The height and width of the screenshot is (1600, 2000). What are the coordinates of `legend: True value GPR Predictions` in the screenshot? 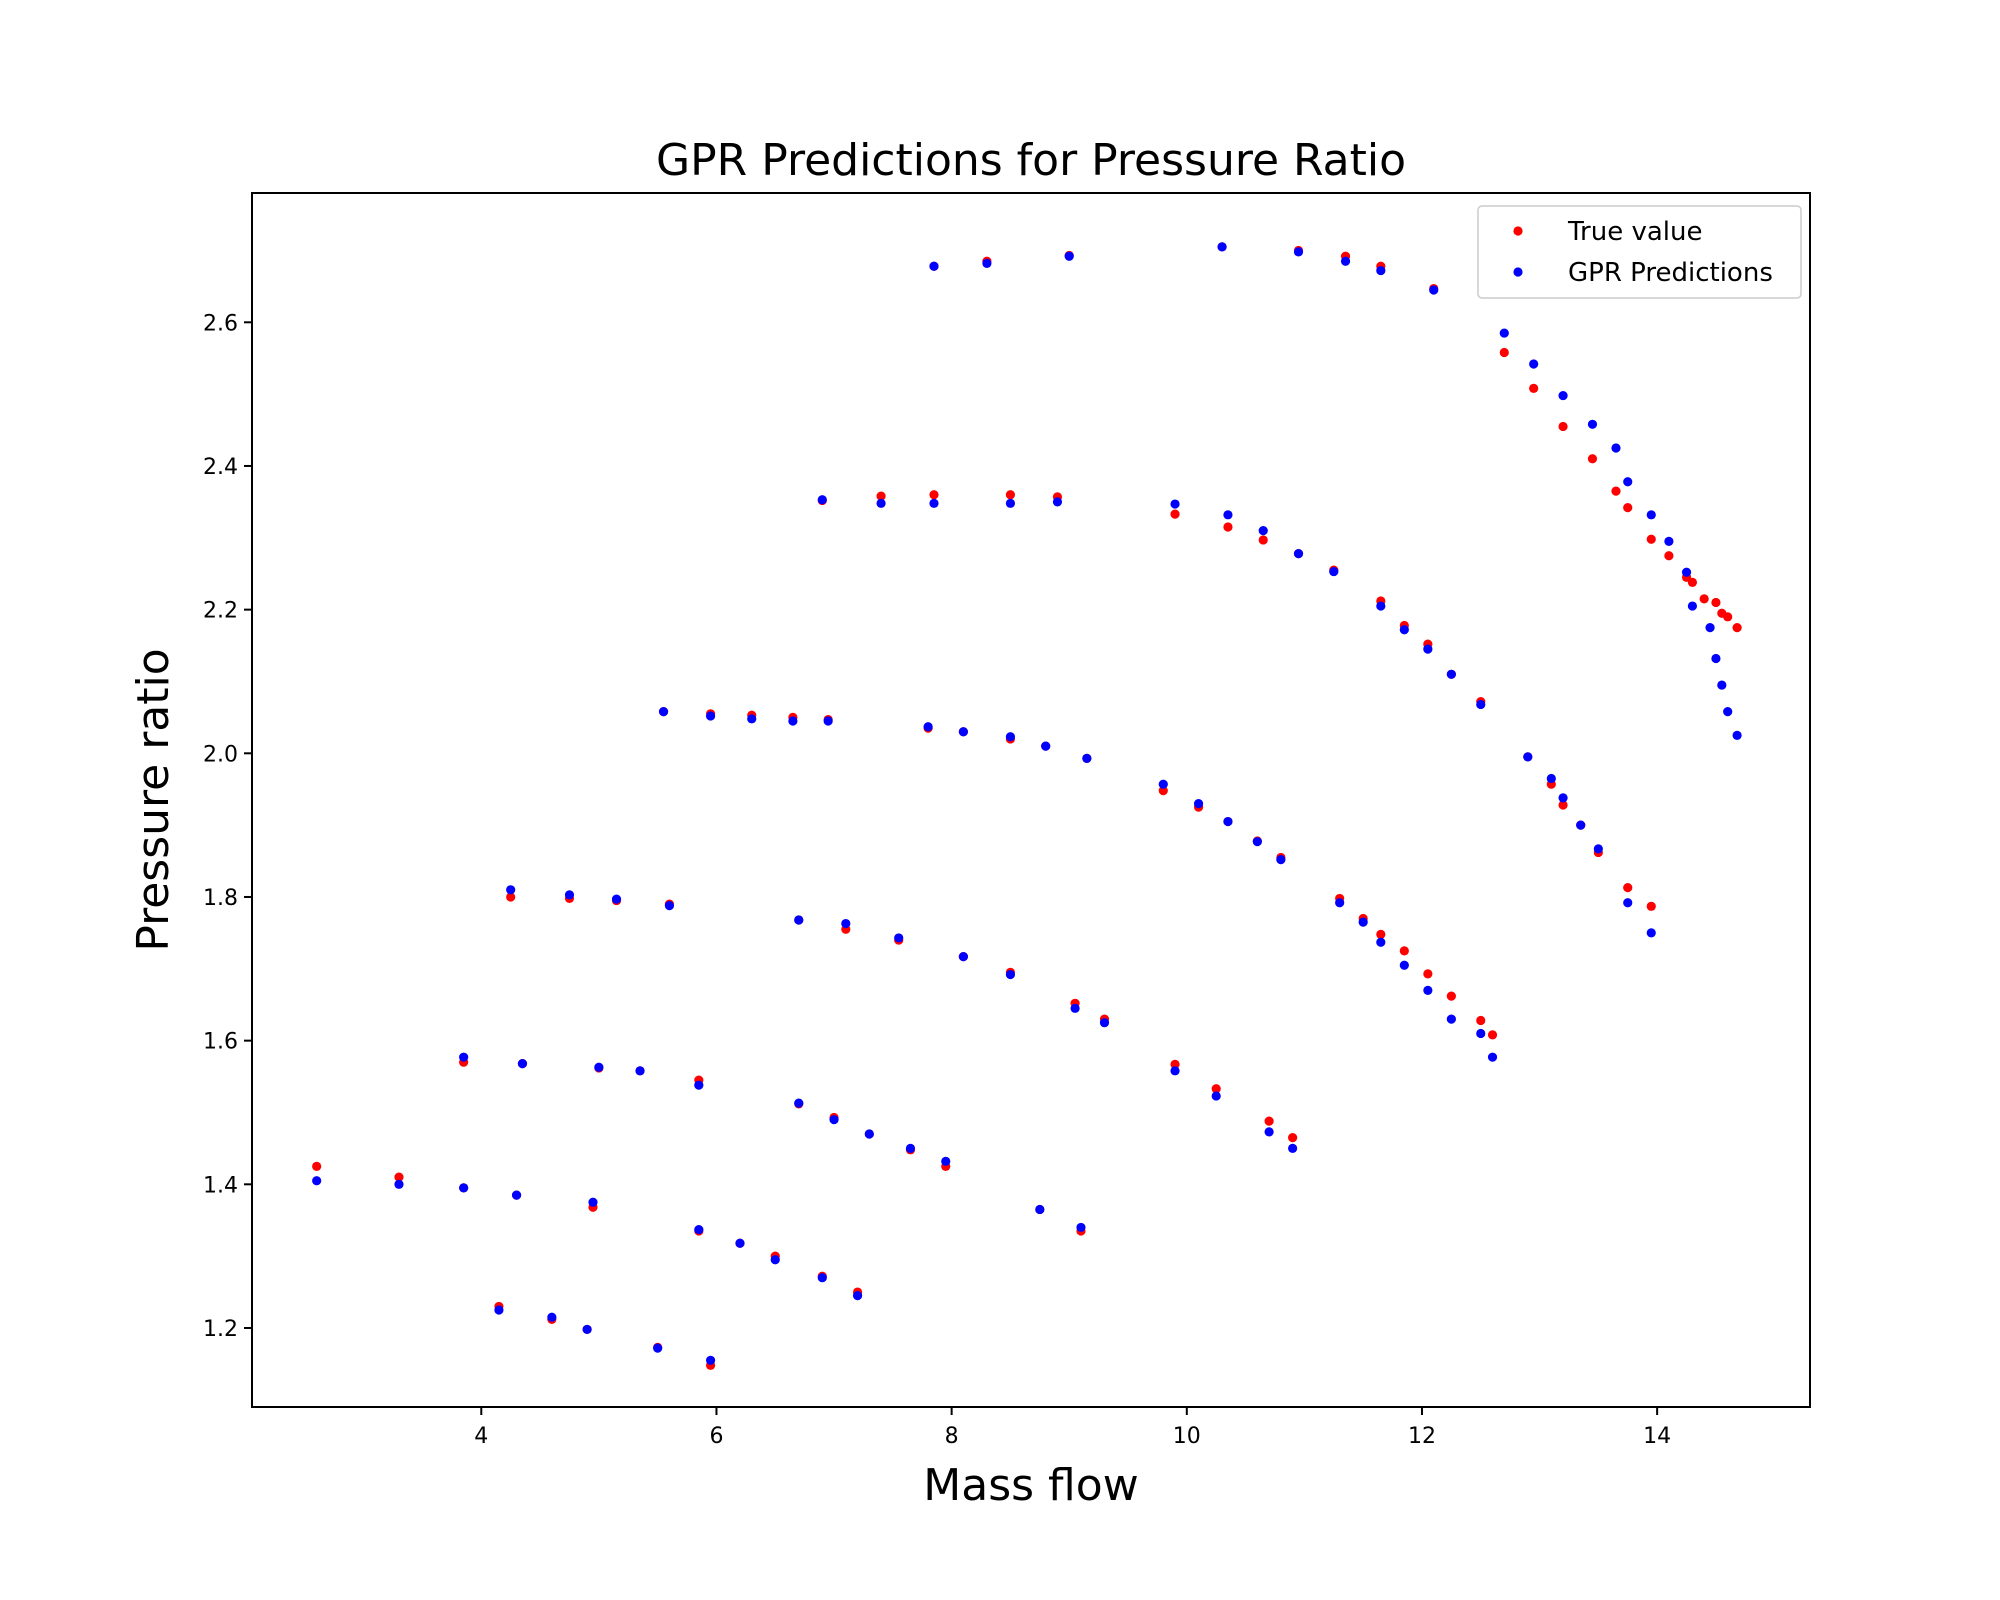 It's located at (1639, 252).